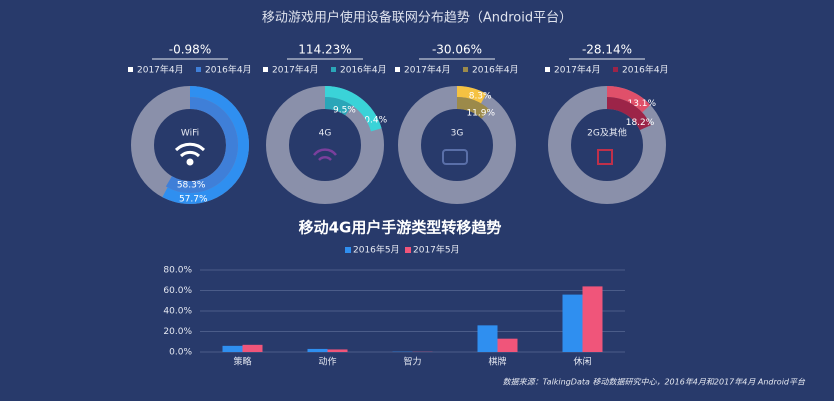  What do you see at coordinates (480, 97) in the screenshot?
I see `value-label: 8.3%` at bounding box center [480, 97].